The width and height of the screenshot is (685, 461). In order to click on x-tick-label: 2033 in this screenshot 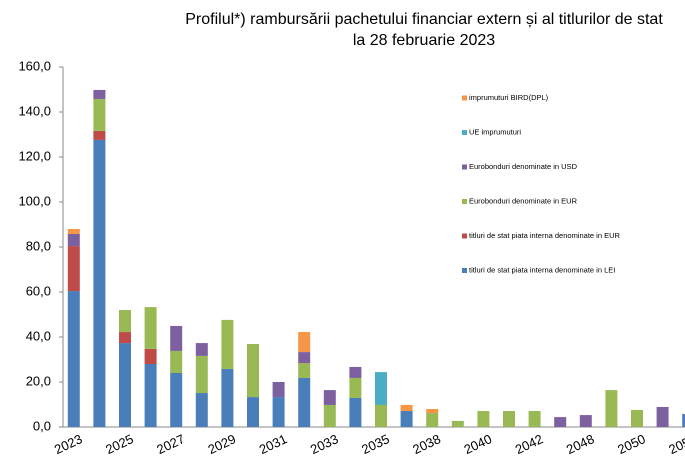, I will do `click(324, 444)`.